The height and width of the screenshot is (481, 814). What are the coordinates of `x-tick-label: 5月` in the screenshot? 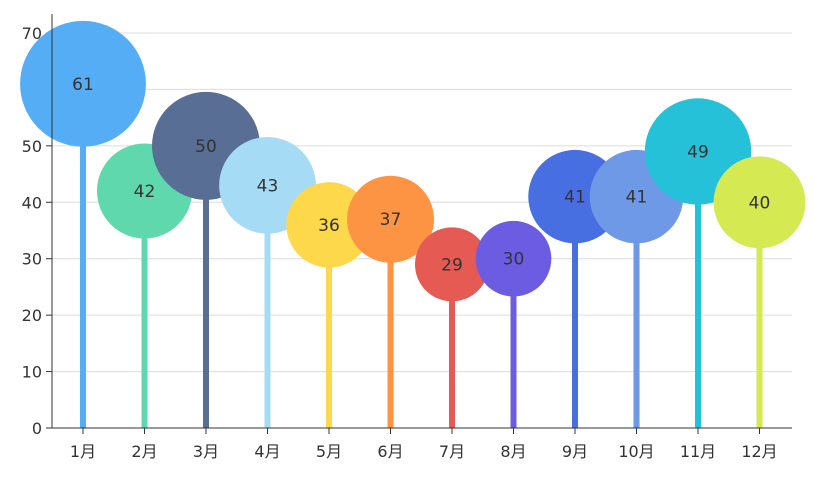 It's located at (329, 451).